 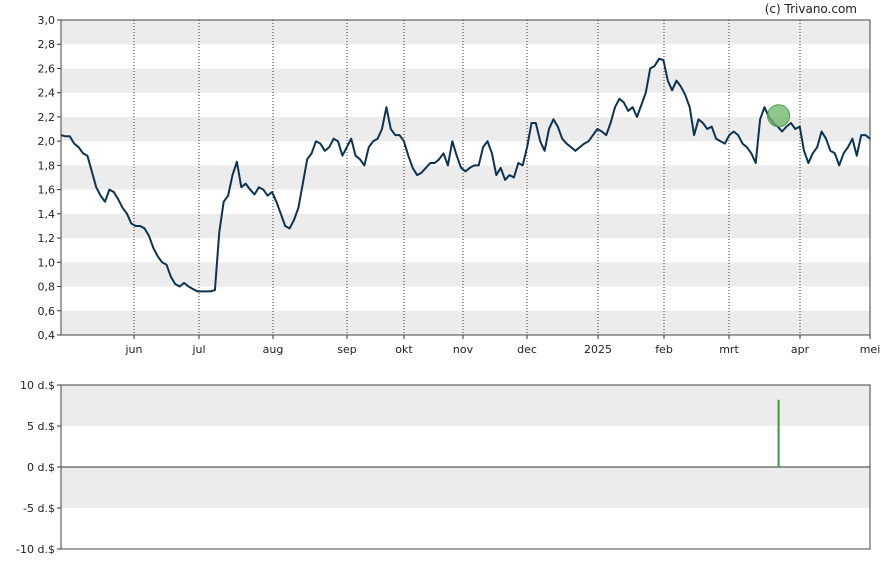 What do you see at coordinates (527, 349) in the screenshot?
I see `x-tick-label: dec` at bounding box center [527, 349].